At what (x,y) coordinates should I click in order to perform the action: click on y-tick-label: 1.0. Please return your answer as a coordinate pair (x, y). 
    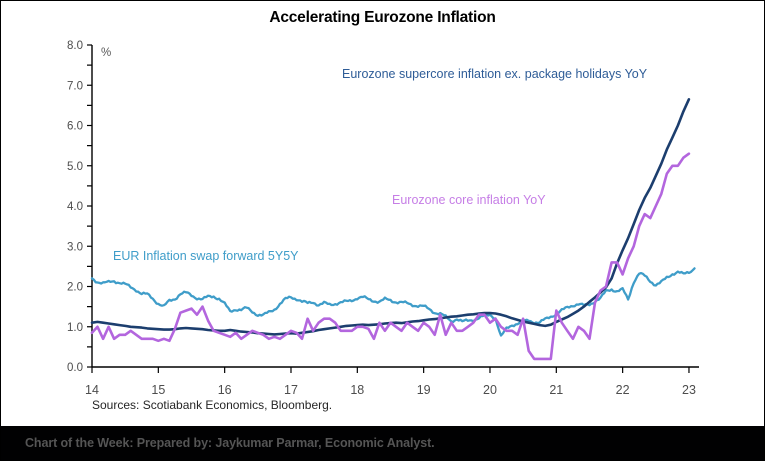
    Looking at the image, I should click on (75, 328).